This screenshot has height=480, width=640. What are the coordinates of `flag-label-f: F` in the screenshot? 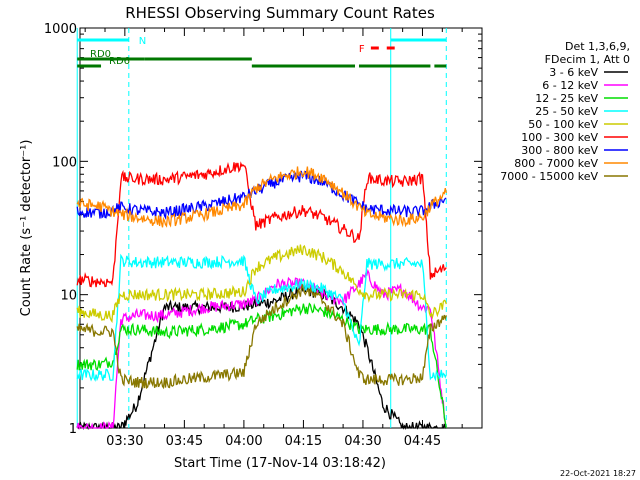 It's located at (362, 49).